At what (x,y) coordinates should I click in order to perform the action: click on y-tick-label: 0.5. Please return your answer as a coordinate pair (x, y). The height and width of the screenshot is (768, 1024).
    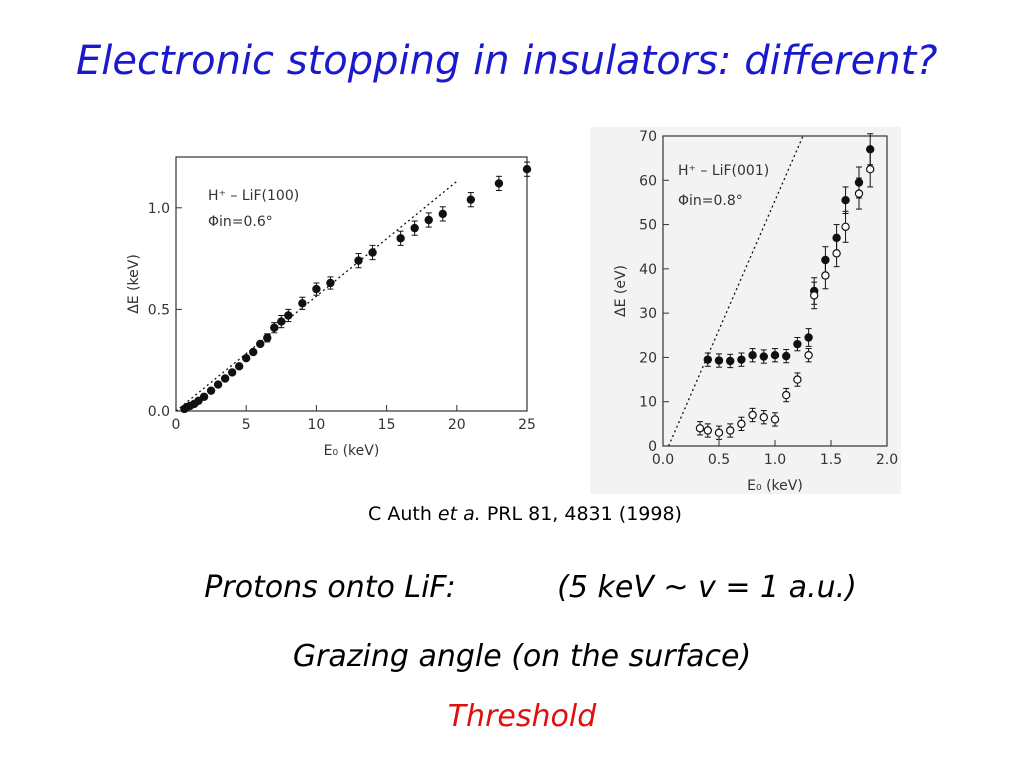
    Looking at the image, I should click on (159, 310).